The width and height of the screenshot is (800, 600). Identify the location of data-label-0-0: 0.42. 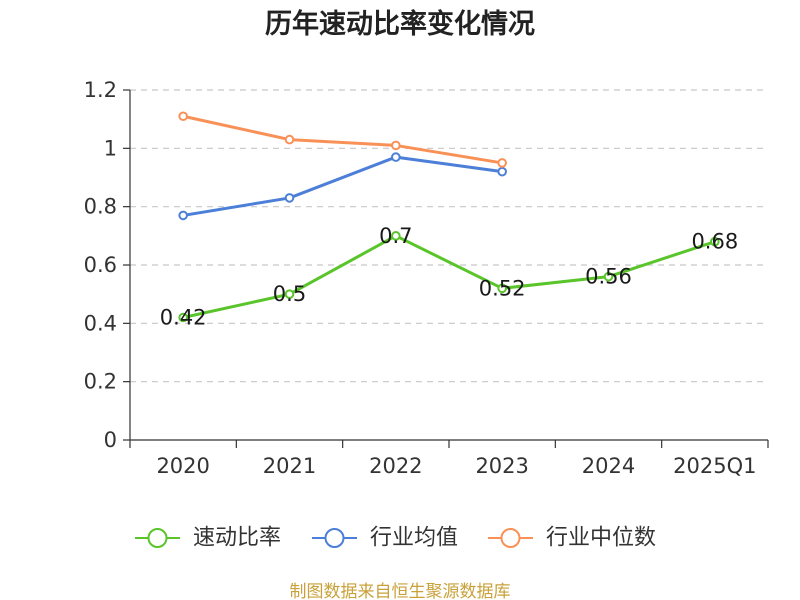
(183, 318).